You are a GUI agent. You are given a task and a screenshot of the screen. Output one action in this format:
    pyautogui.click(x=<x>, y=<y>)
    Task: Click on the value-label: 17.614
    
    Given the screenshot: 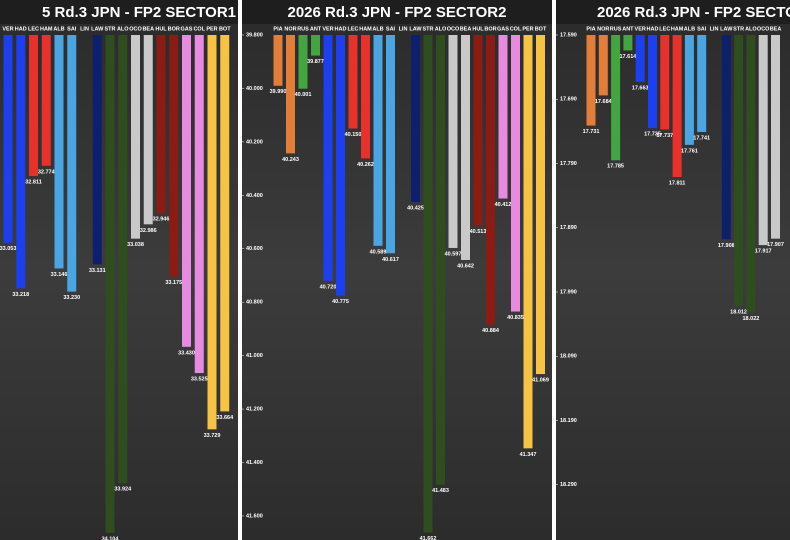 What is the action you would take?
    pyautogui.click(x=628, y=57)
    